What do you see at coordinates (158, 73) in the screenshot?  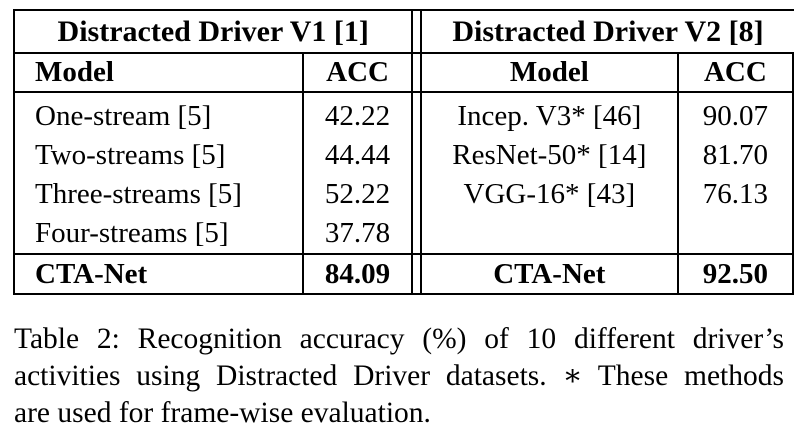 I see `header-left-model: Model` at bounding box center [158, 73].